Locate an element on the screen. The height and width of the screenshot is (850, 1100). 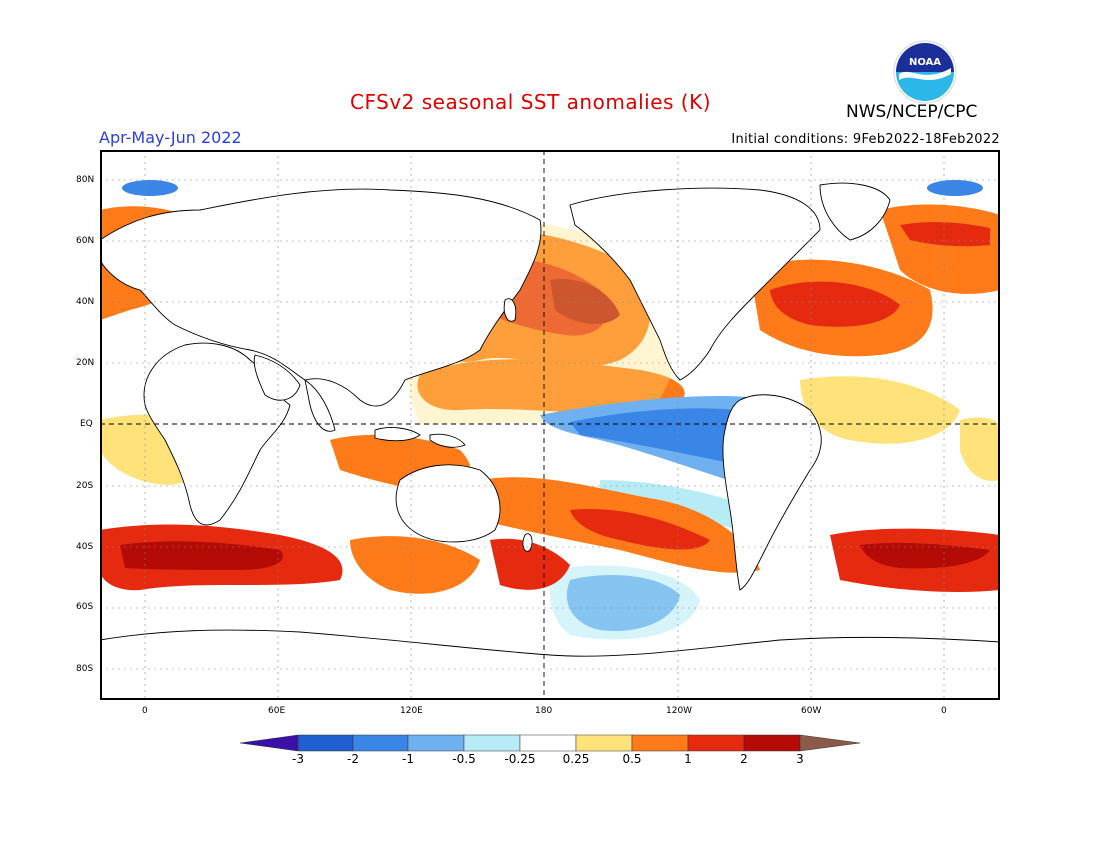
lat-label: 80S is located at coordinates (85, 669).